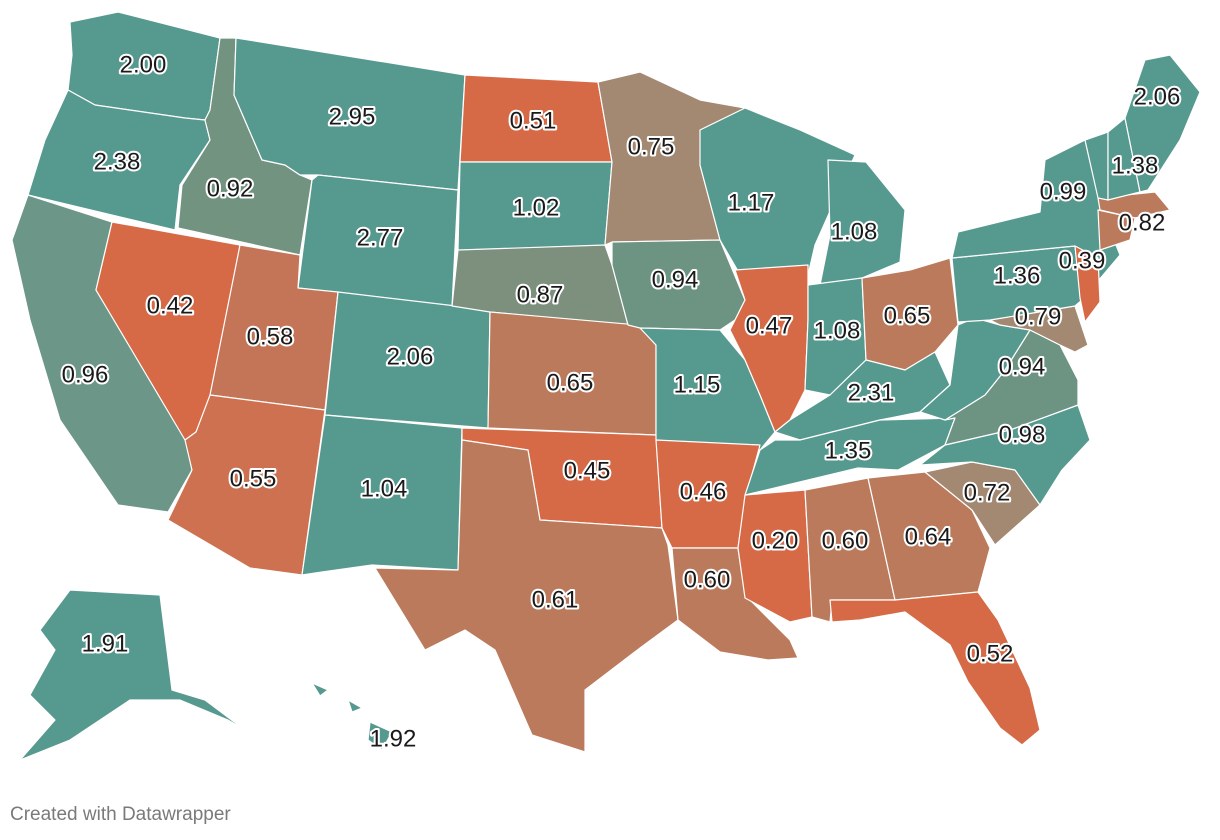 The image size is (1220, 840). I want to click on state-value-label-al: 0.60, so click(845, 540).